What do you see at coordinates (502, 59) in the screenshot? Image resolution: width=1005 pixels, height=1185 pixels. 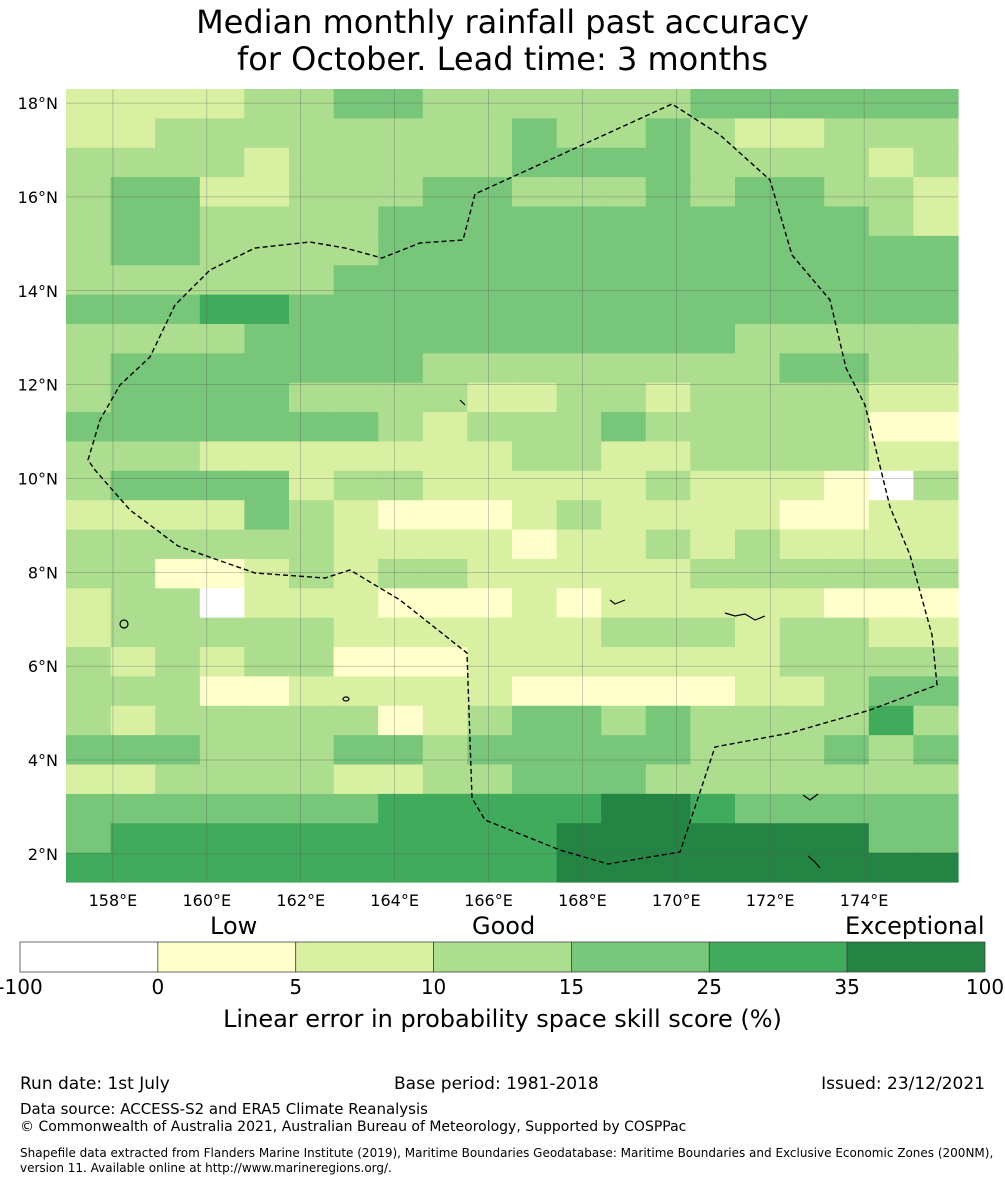 I see `title-line-2: for October. Lead time: 3 months` at bounding box center [502, 59].